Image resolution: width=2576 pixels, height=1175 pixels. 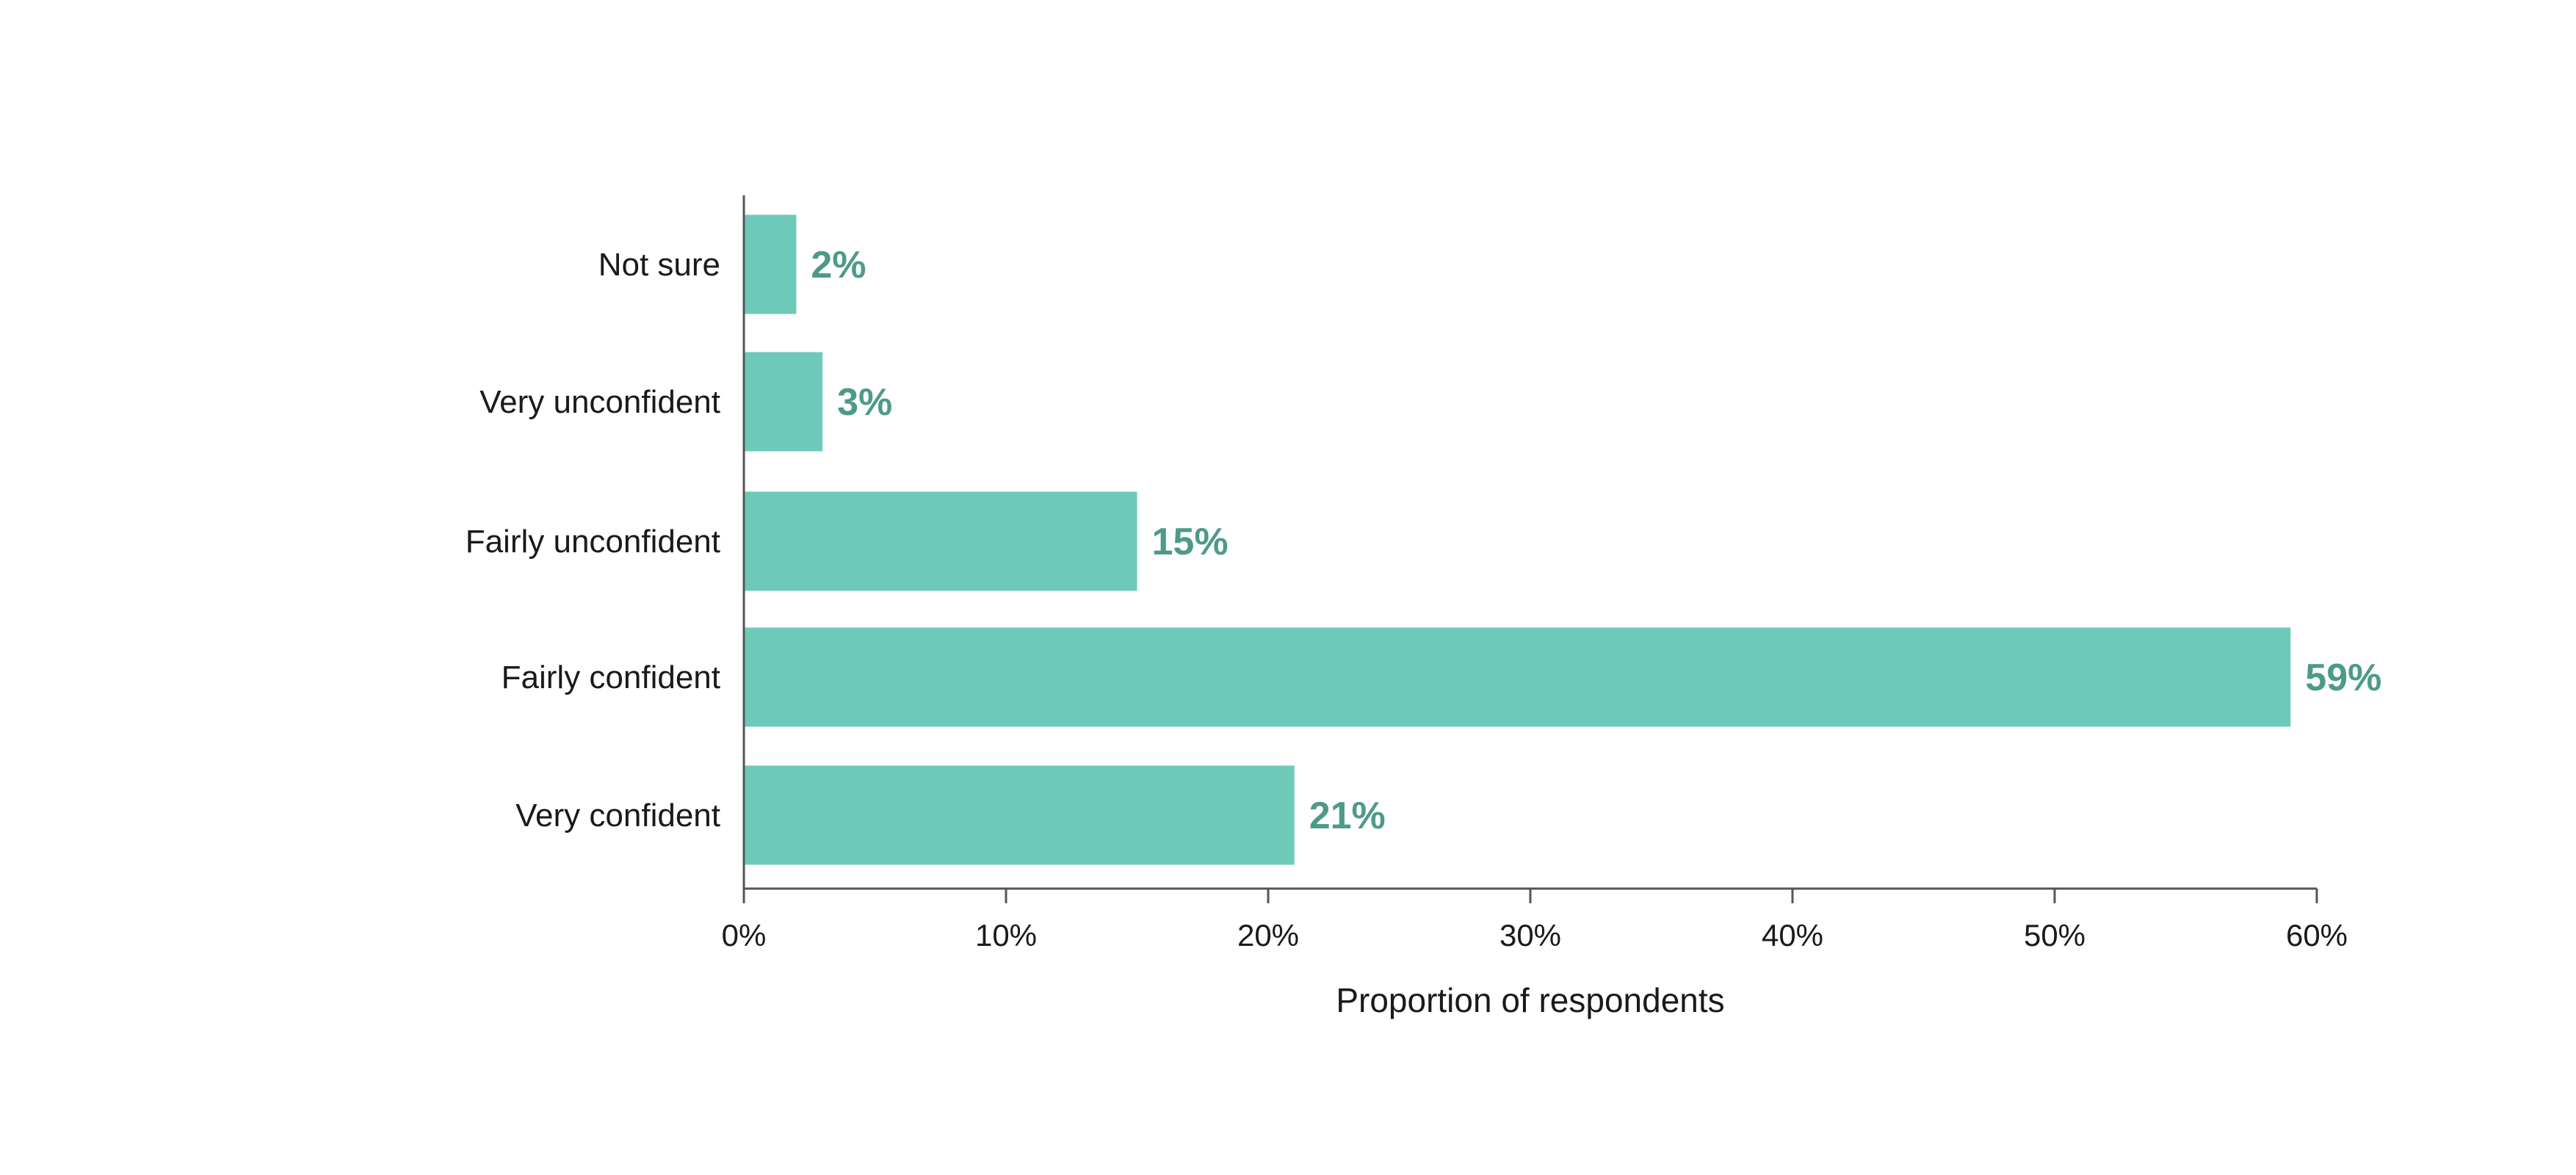 What do you see at coordinates (744, 935) in the screenshot?
I see `x-tick-label-0: 0%` at bounding box center [744, 935].